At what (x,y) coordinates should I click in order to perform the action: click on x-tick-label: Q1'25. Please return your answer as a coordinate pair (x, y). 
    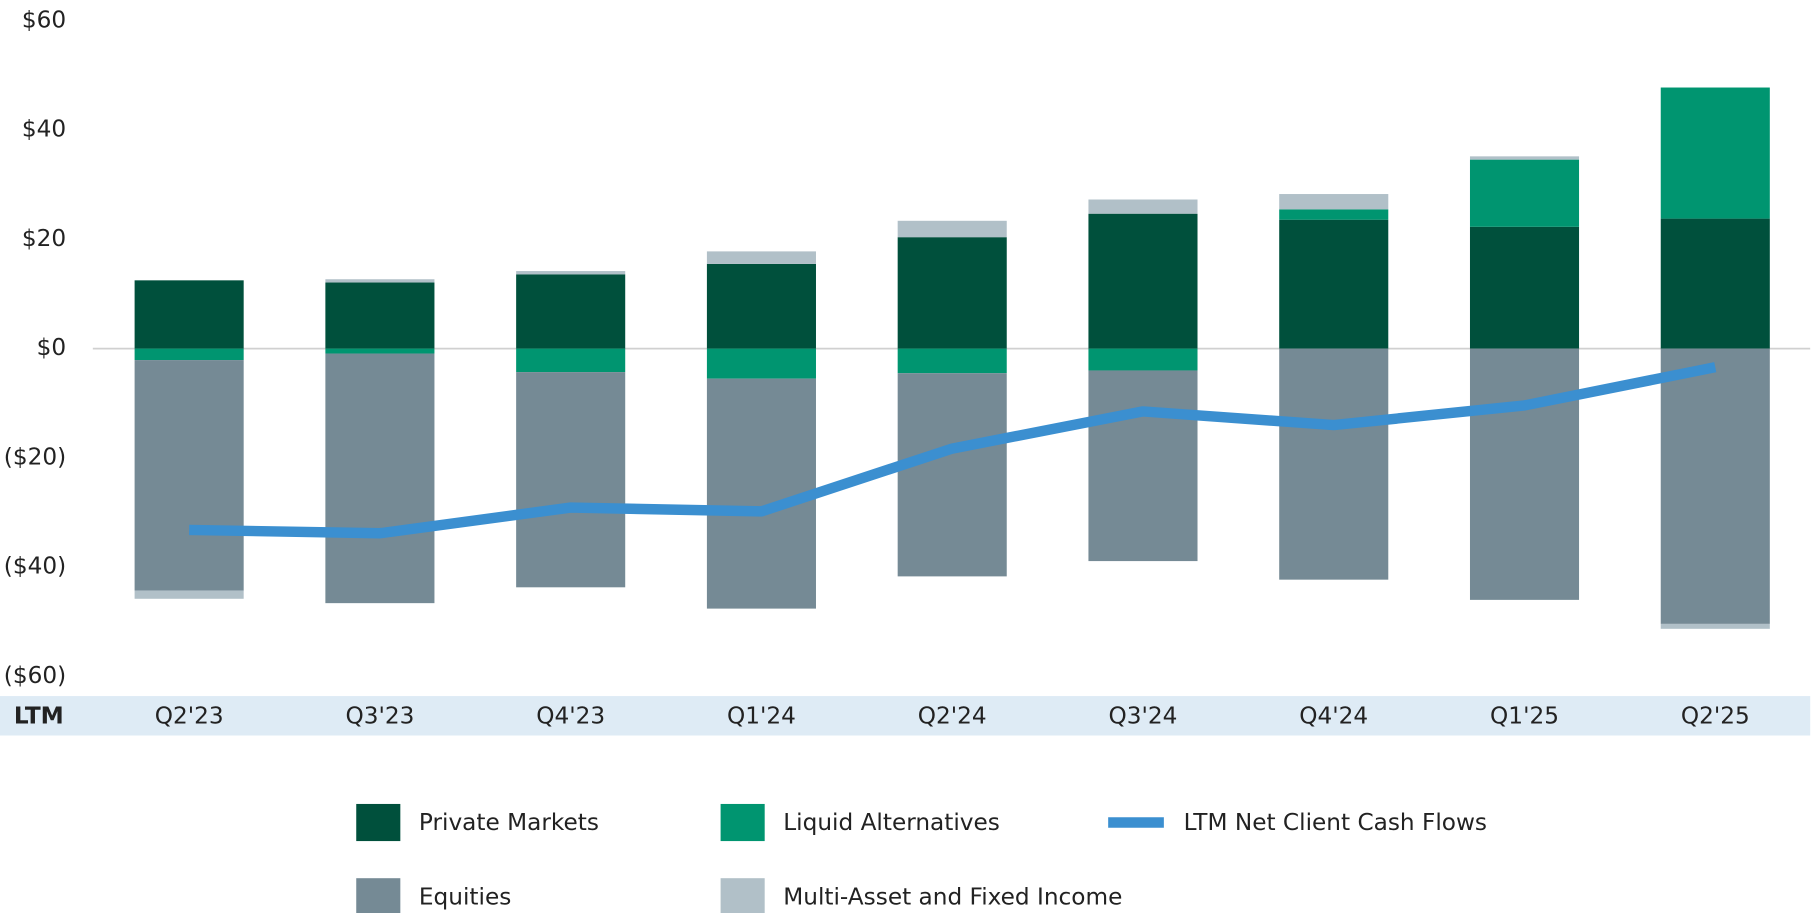
    Looking at the image, I should click on (1524, 715).